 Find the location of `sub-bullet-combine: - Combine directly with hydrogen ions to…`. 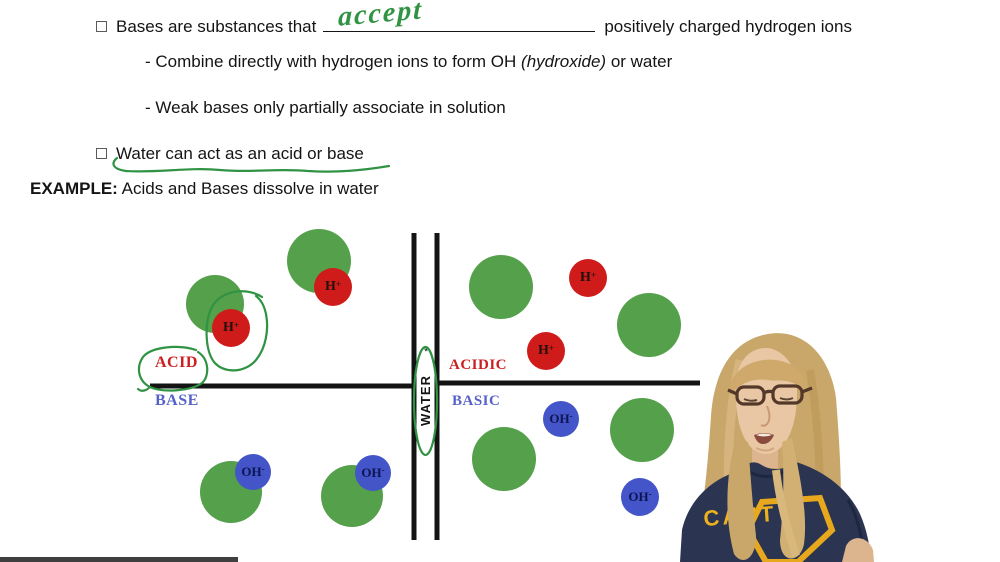

sub-bullet-combine: - Combine directly with hydrogen ions to… is located at coordinates (408, 62).